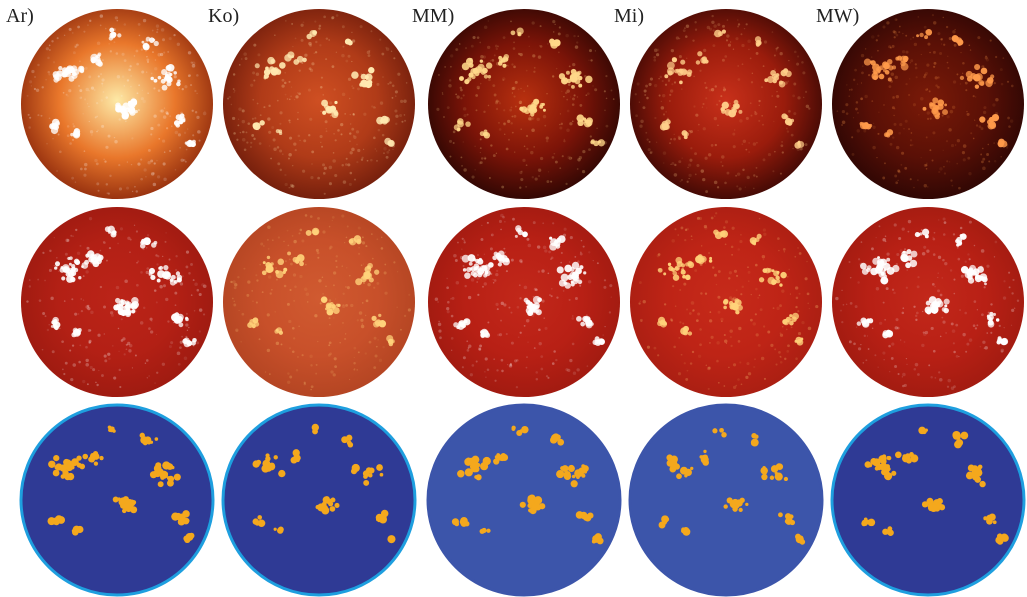 The width and height of the screenshot is (1027, 597). I want to click on solar-disk-original-mi, so click(726, 104).